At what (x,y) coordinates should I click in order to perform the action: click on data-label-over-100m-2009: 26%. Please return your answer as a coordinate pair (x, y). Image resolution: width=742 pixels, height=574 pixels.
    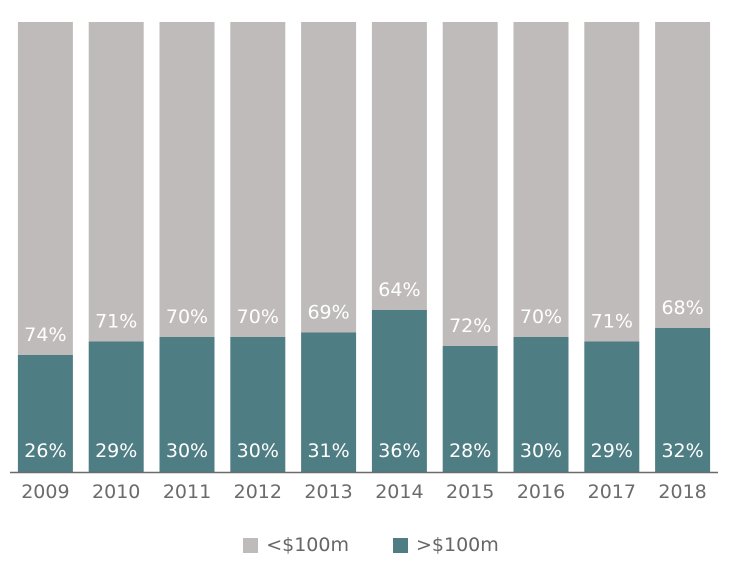
    Looking at the image, I should click on (45, 451).